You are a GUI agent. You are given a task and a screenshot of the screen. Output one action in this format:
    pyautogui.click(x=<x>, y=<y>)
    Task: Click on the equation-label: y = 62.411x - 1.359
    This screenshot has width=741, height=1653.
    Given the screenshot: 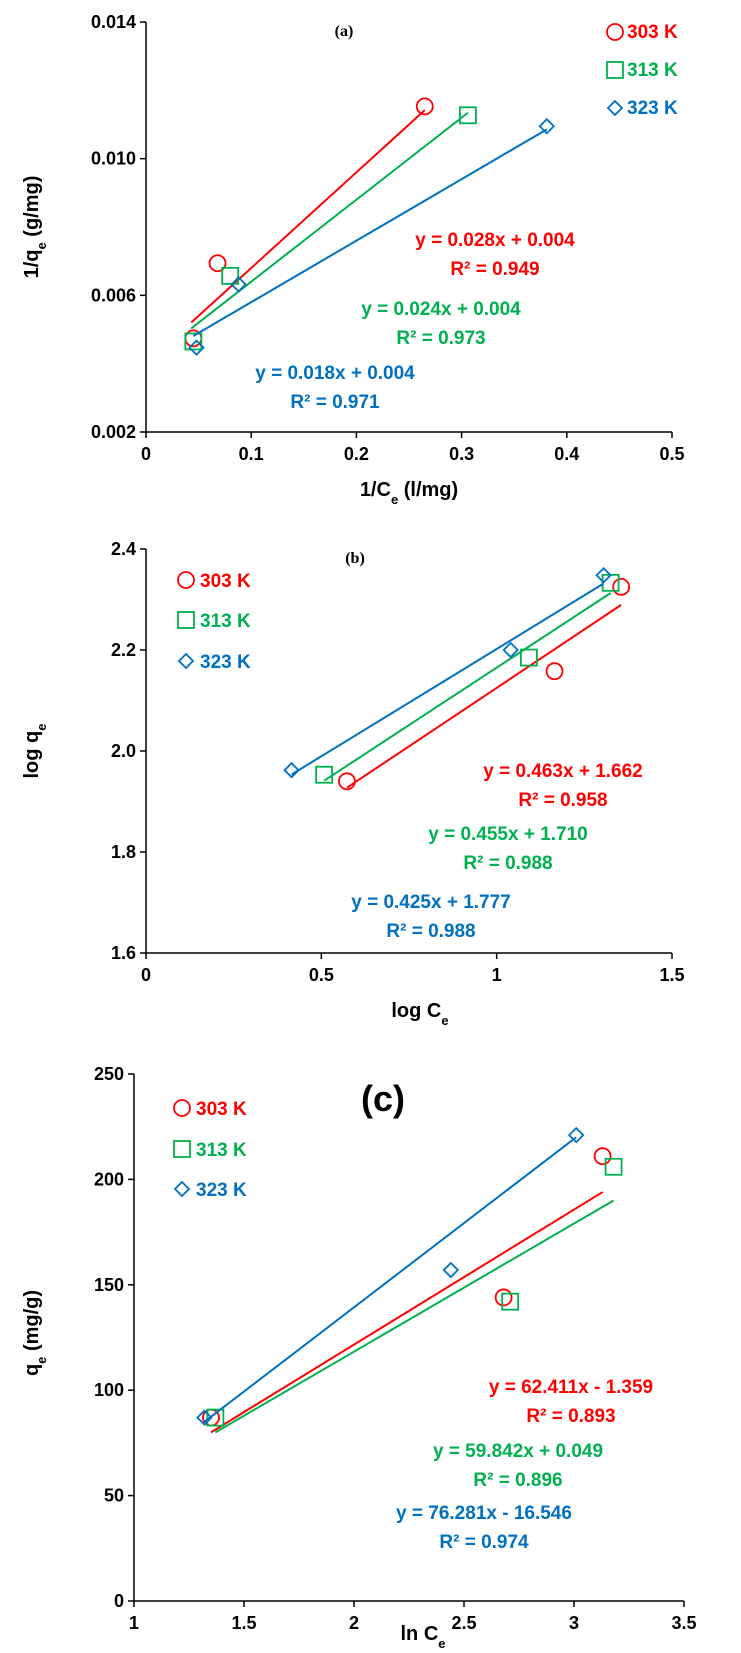 What is the action you would take?
    pyautogui.click(x=571, y=1387)
    